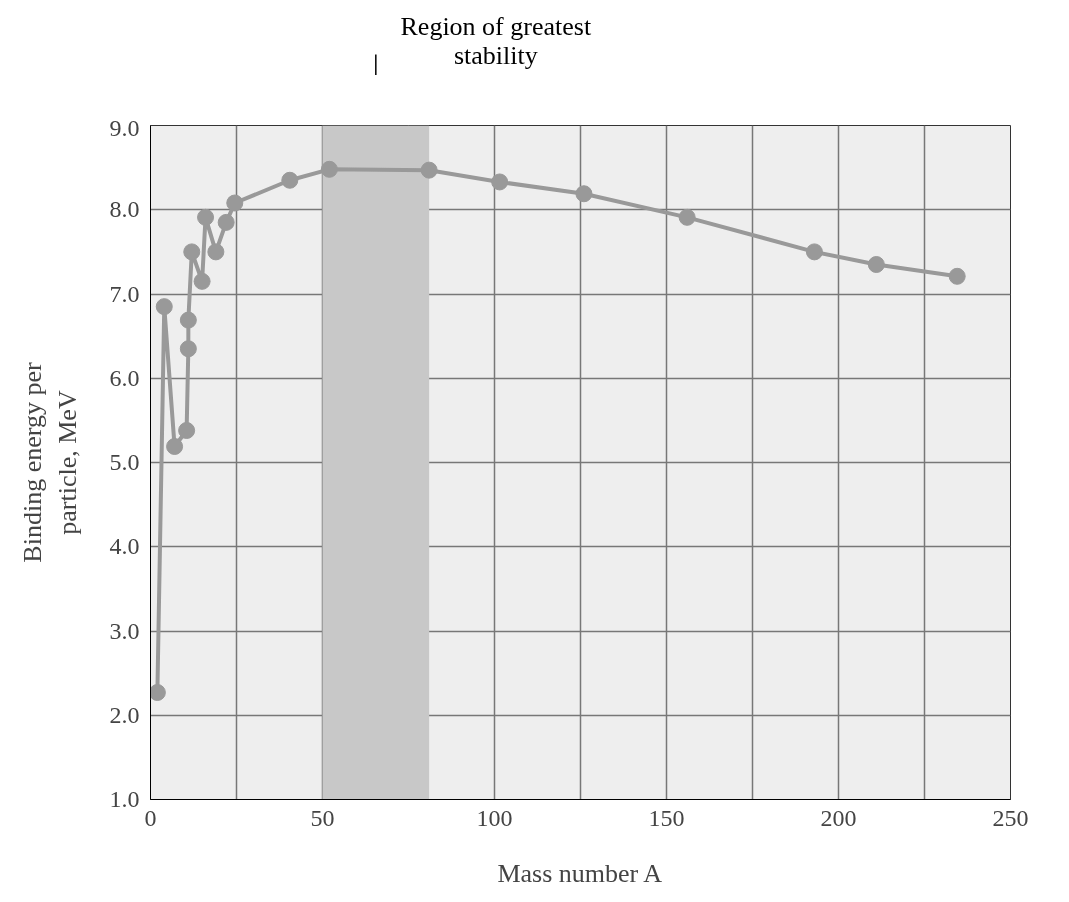 The width and height of the screenshot is (1069, 902). I want to click on band-label: Region of greatest stability, so click(496, 41).